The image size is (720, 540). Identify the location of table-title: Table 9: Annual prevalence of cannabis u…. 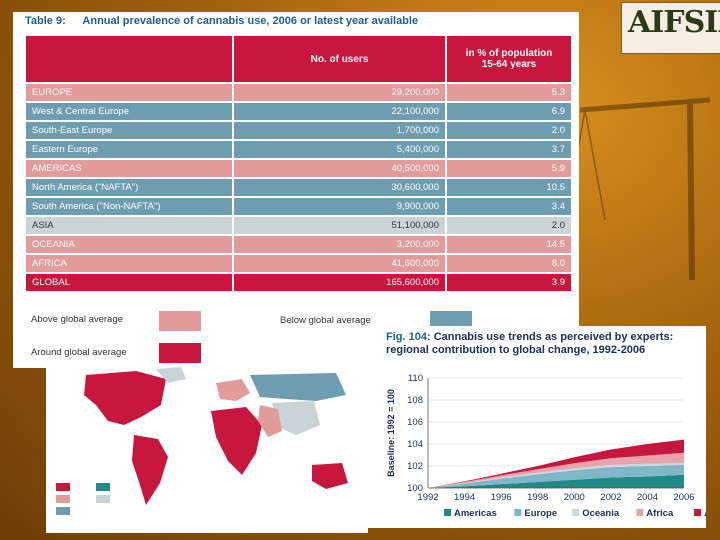
(221, 21).